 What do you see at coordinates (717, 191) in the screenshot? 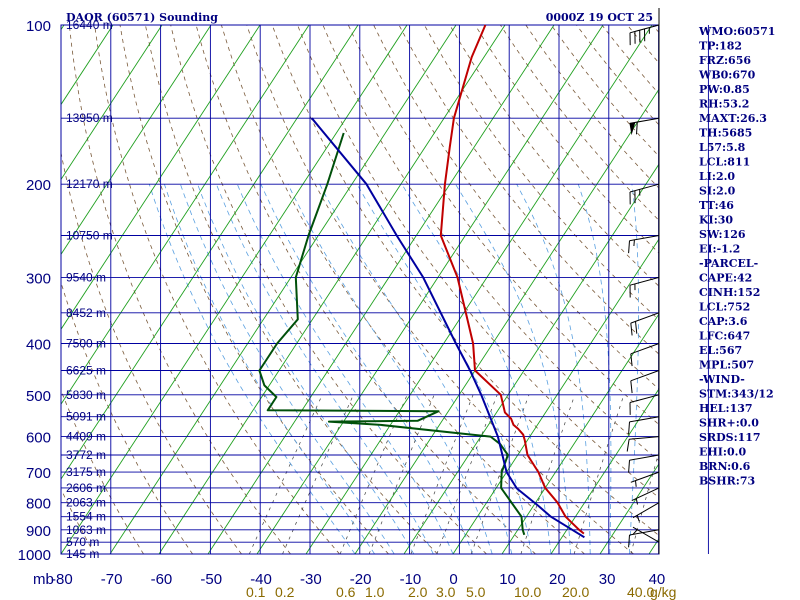
I see `sounding-index-item: SI:2.0` at bounding box center [717, 191].